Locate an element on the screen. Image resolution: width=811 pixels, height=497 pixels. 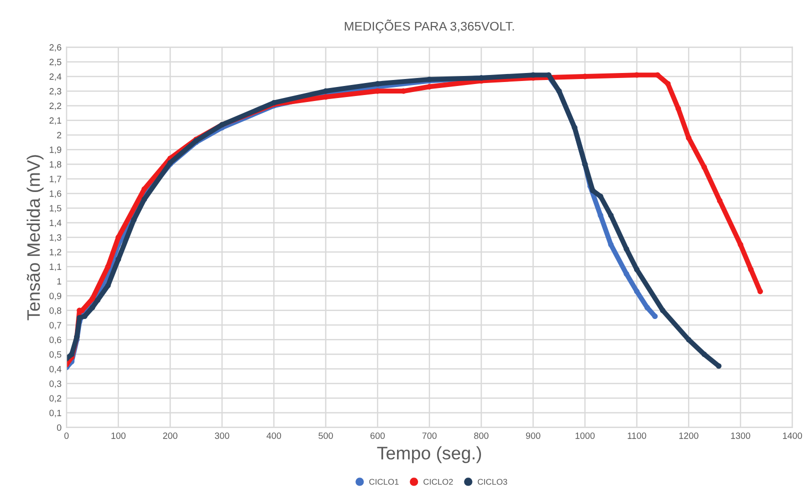
y-tick-label: 1,5 is located at coordinates (56, 208).